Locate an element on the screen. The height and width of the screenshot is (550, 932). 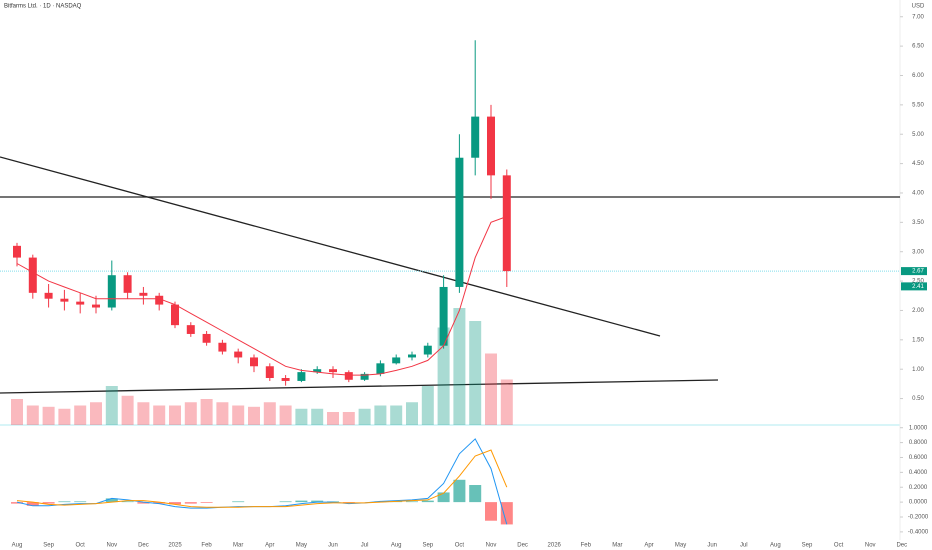
y-tick-label: 0.50 is located at coordinates (918, 399).